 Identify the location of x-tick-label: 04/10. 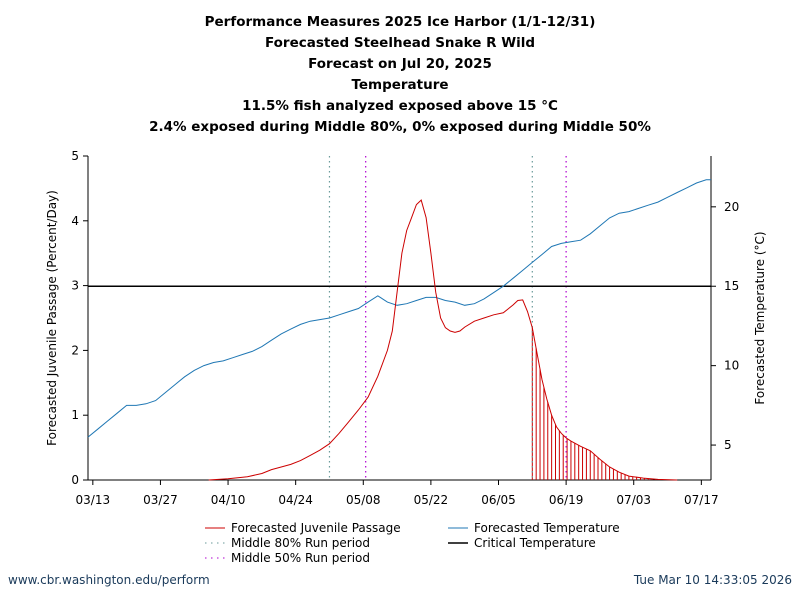
(228, 500).